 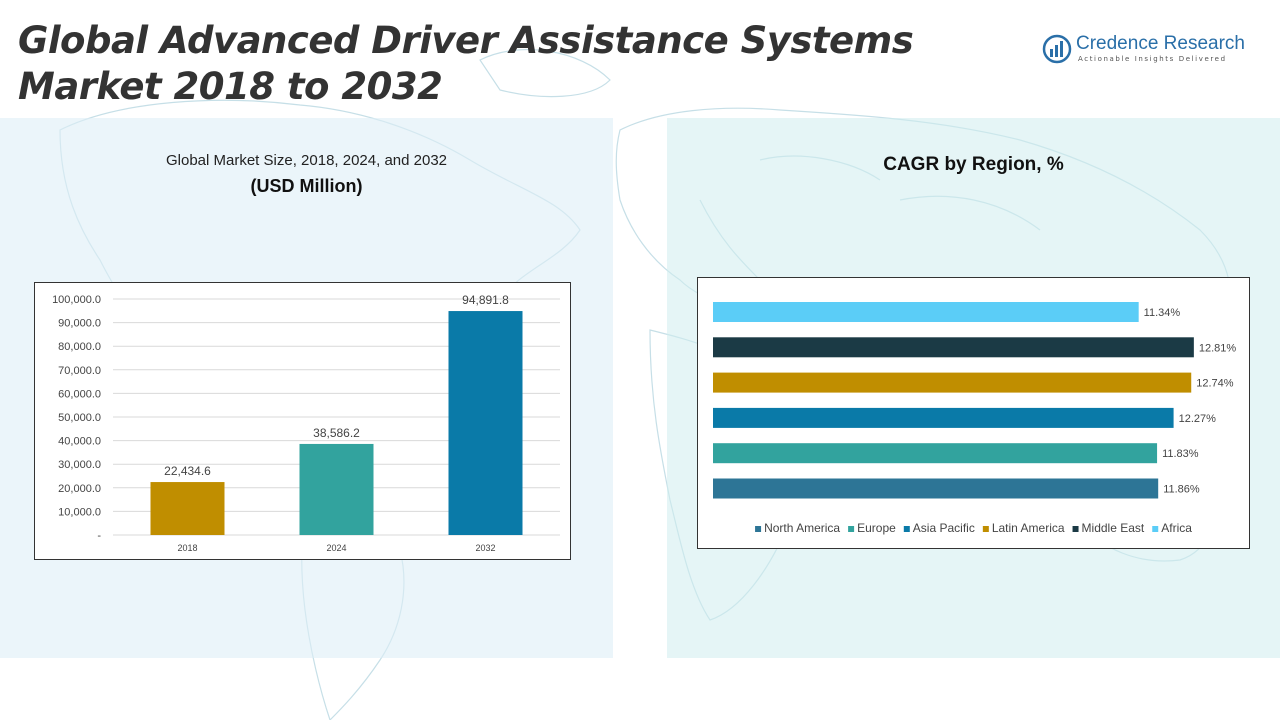 I want to click on legend-label: Asia Pacific, so click(x=944, y=528).